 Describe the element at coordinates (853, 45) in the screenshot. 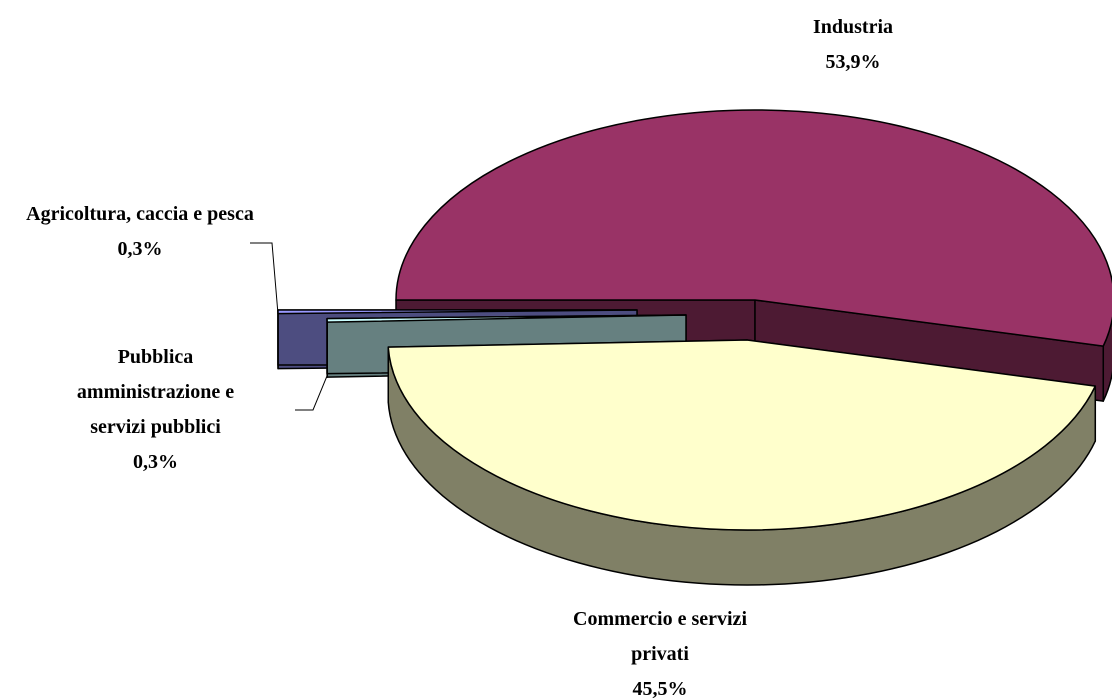

I see `slice-label: Industria 53,9%` at that location.